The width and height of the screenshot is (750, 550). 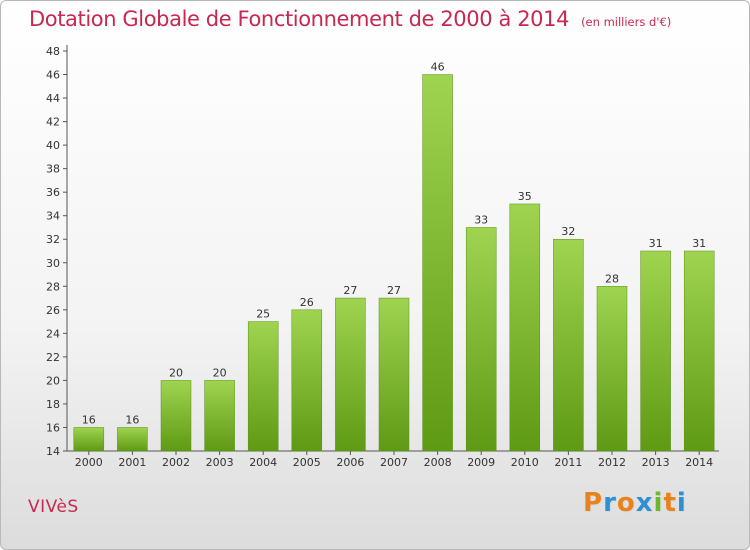 What do you see at coordinates (132, 462) in the screenshot?
I see `x-tick-label: 2001` at bounding box center [132, 462].